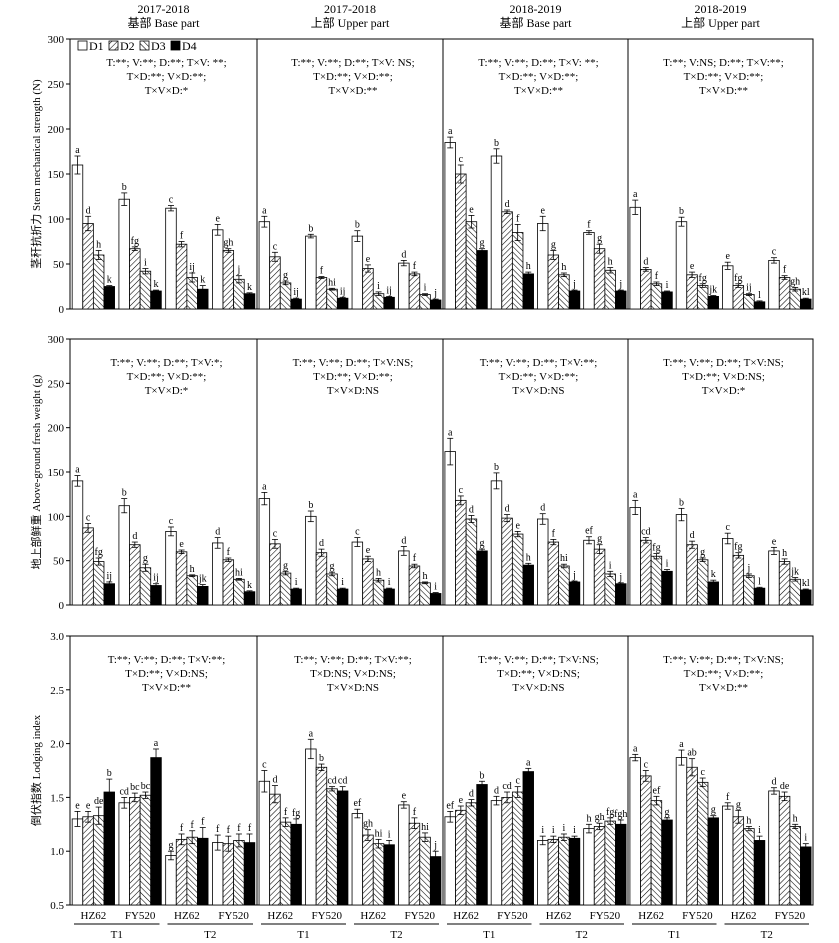 The image size is (839, 943). I want to click on treatment-label: T1, so click(674, 935).